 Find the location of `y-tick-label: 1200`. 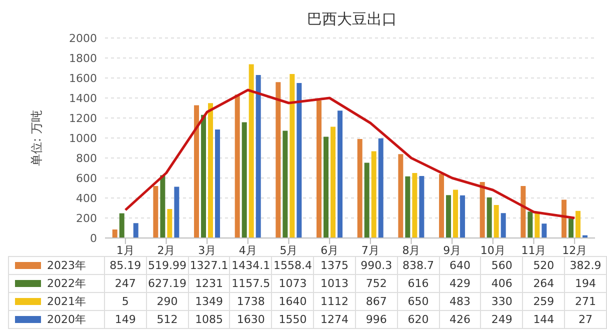

y-tick-label: 1200 is located at coordinates (83, 118).